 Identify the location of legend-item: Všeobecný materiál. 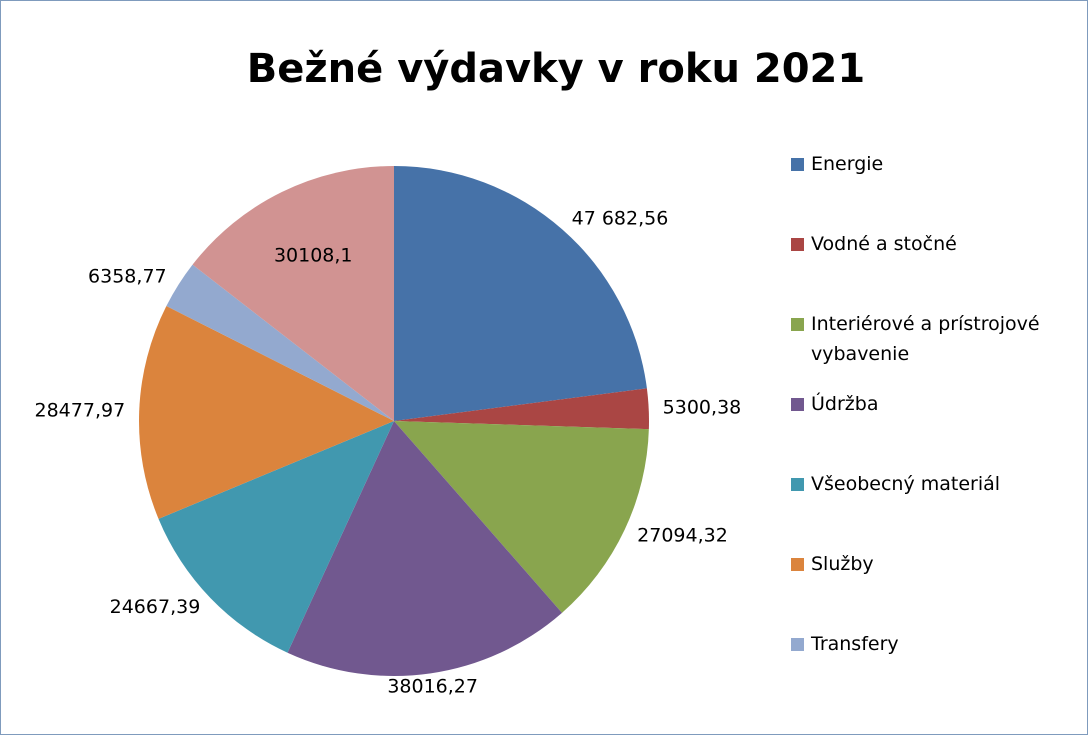
(936, 484).